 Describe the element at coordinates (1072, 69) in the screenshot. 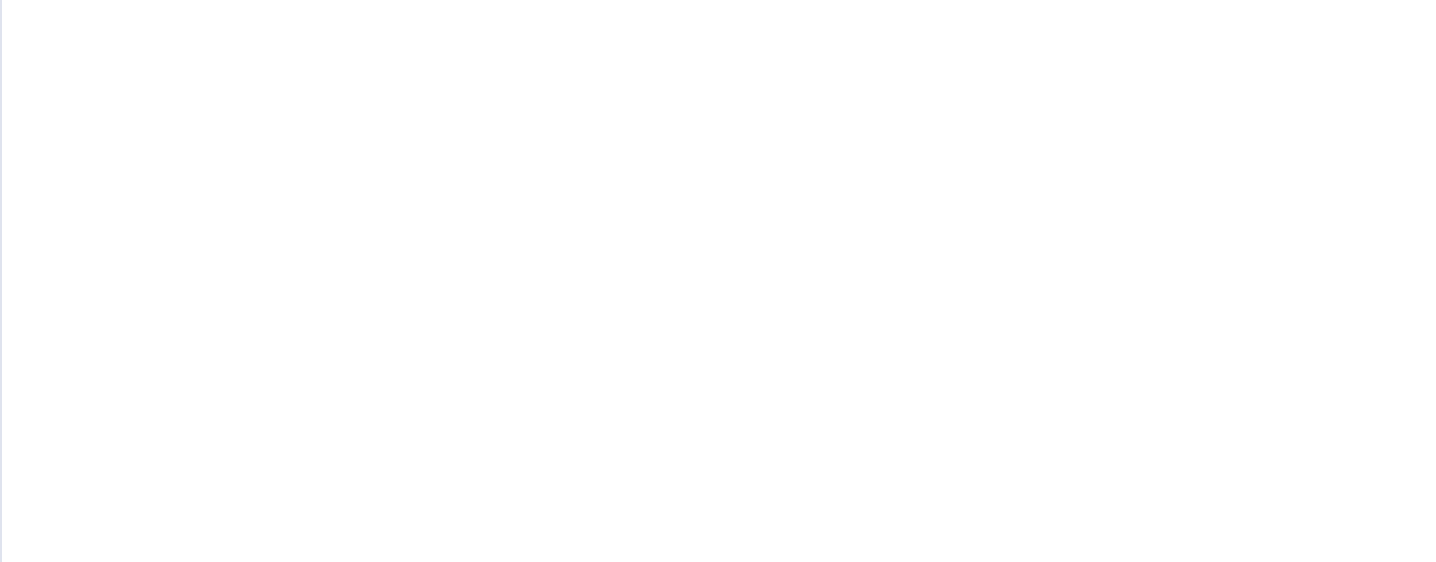

I see `peptide-fragment-annotation` at that location.